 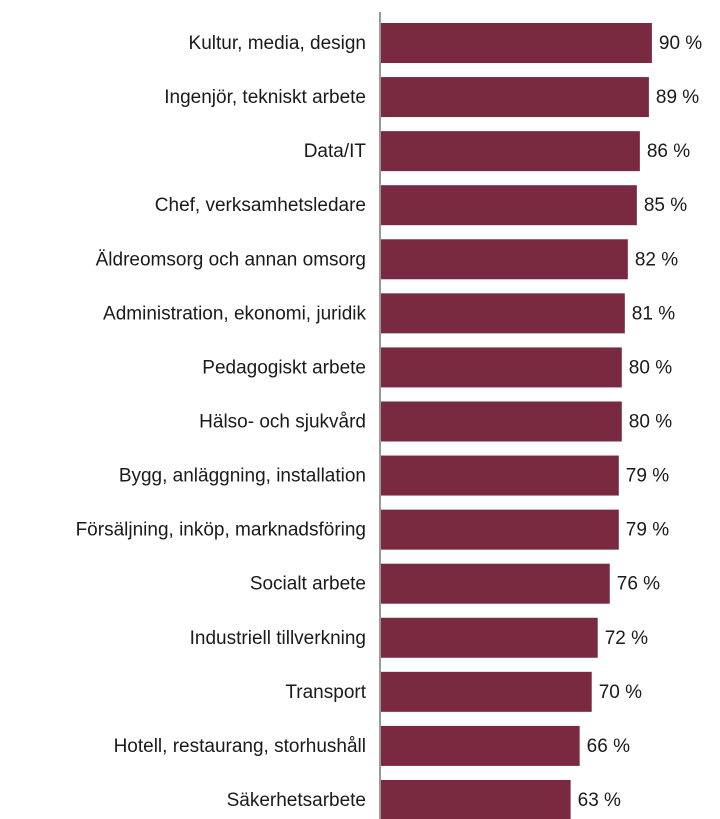 What do you see at coordinates (265, 97) in the screenshot?
I see `category-label: Ingenjör, tekniskt arbete` at bounding box center [265, 97].